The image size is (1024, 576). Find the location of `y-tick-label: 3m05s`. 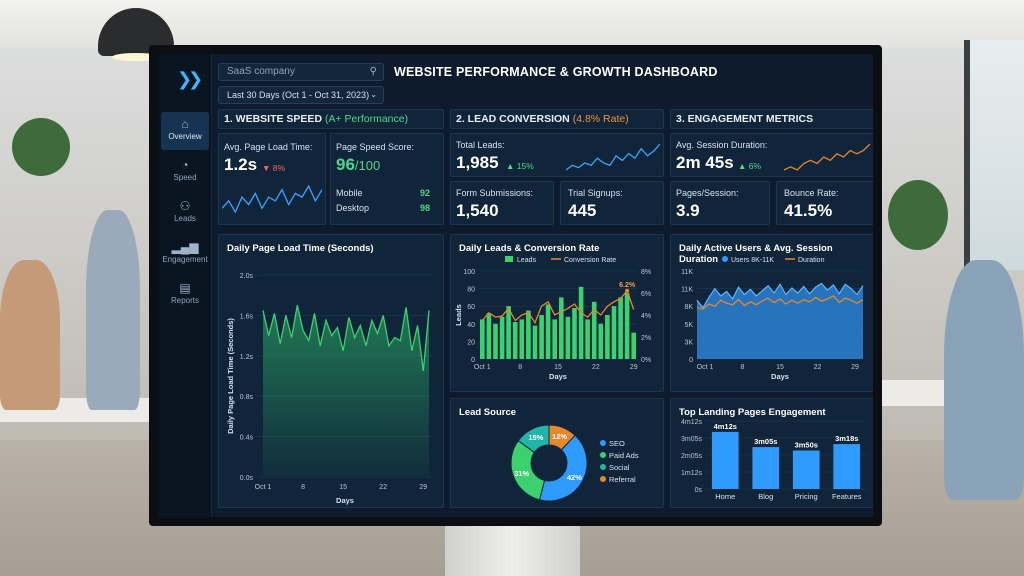

y-tick-label: 3m05s is located at coordinates (692, 439).